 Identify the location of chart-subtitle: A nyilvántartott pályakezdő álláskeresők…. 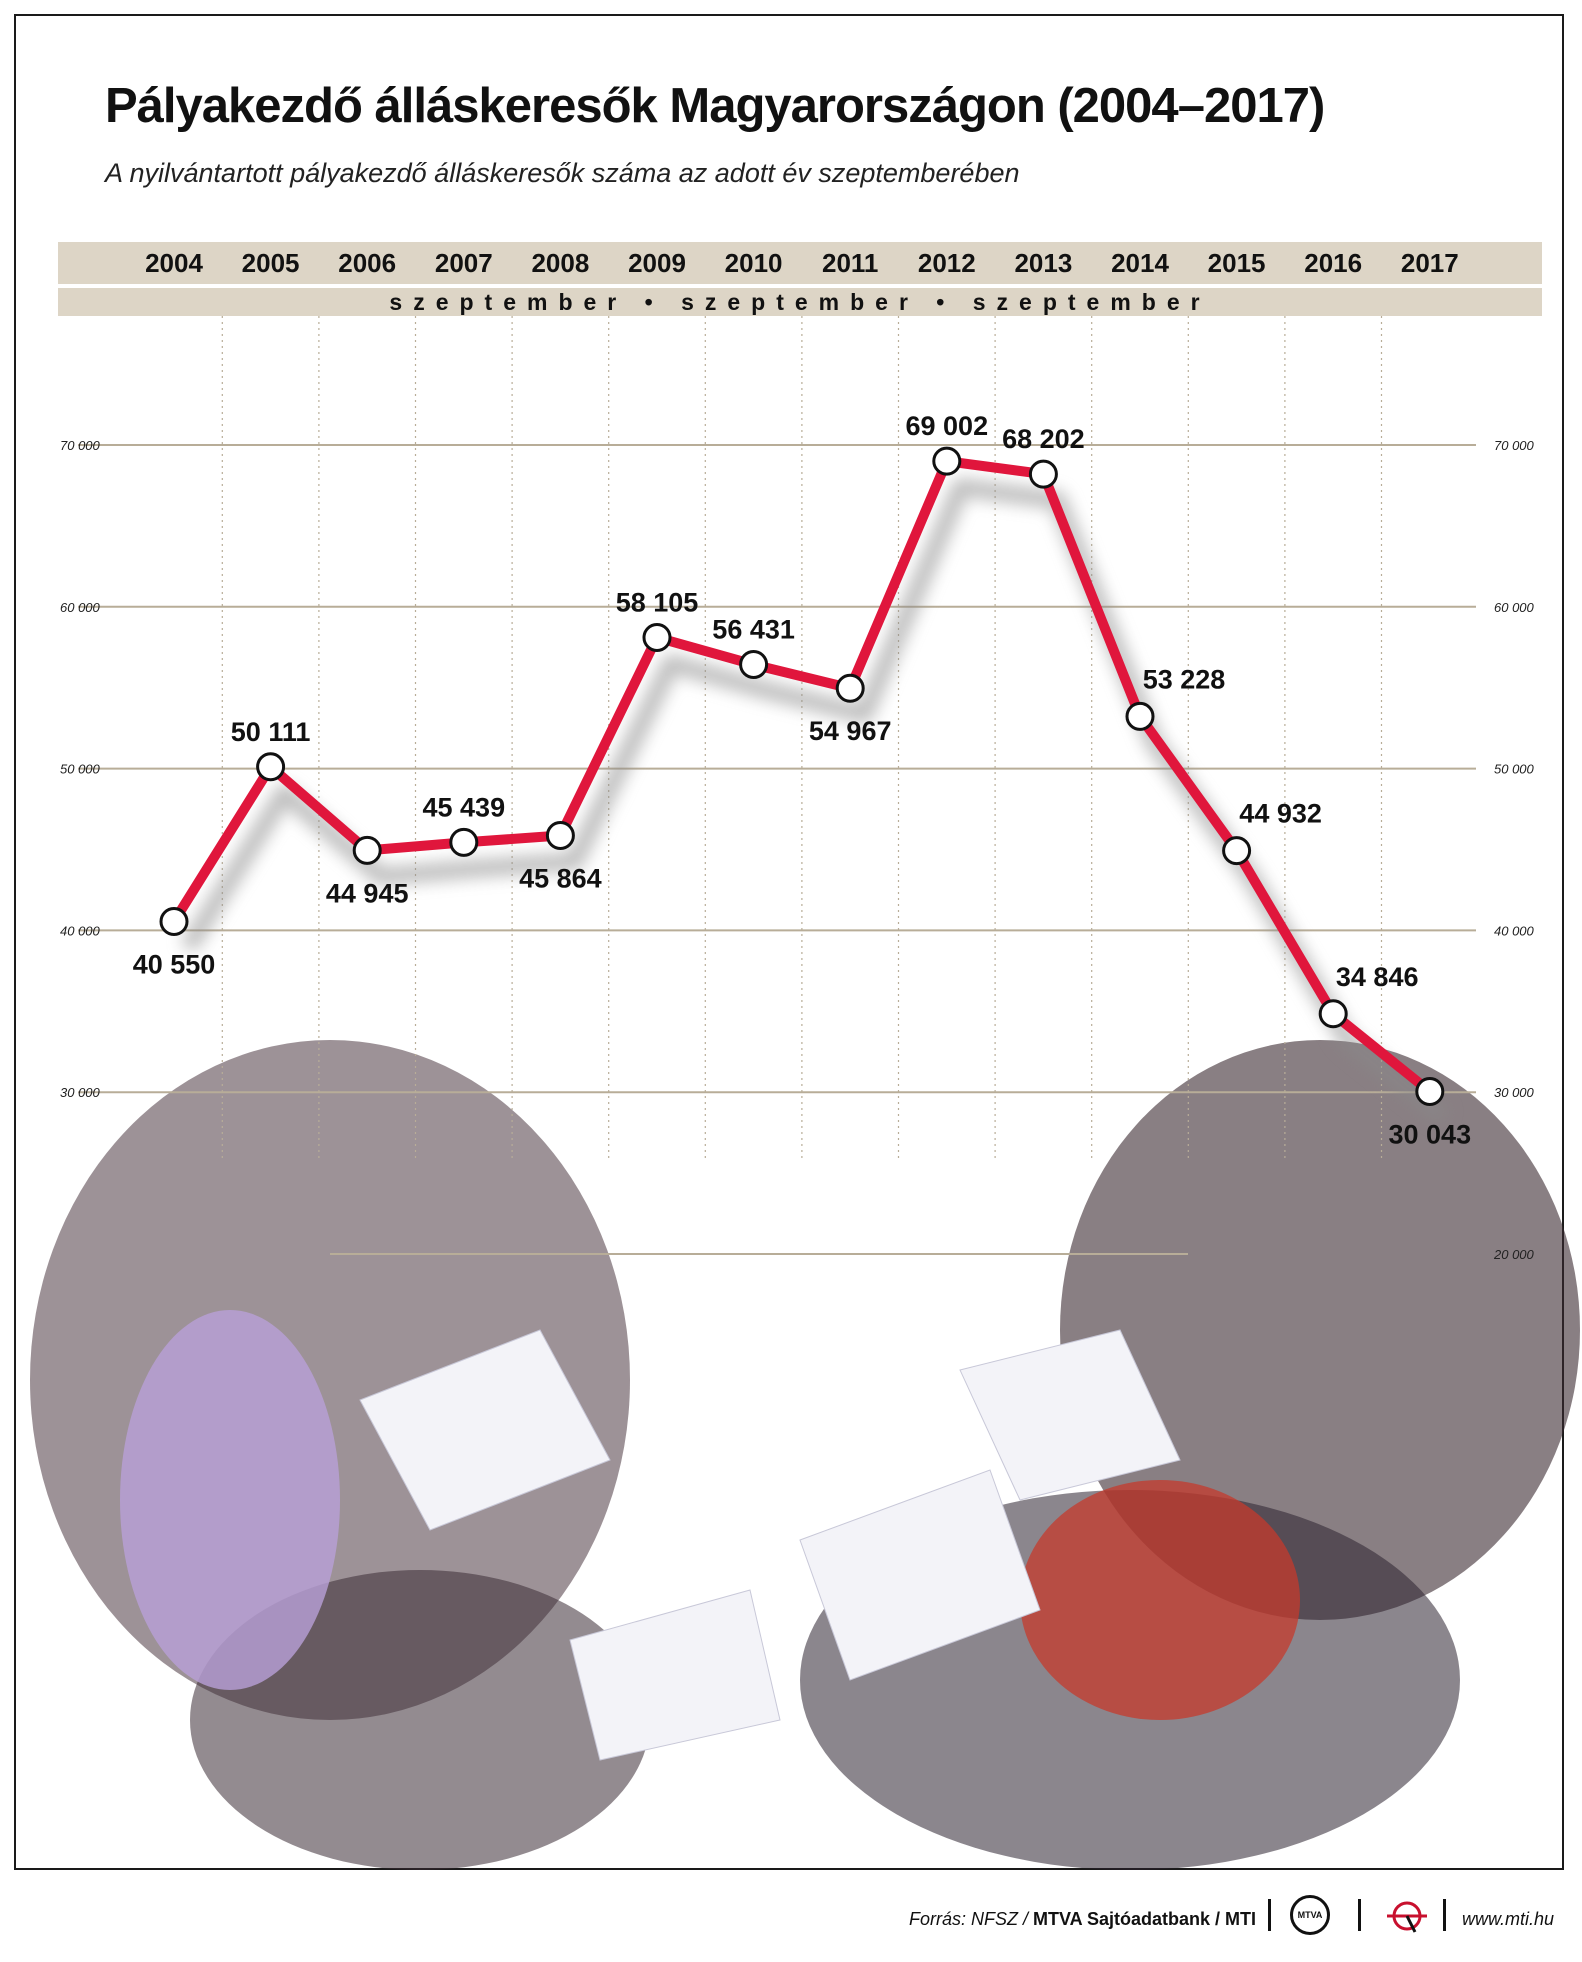
(562, 173).